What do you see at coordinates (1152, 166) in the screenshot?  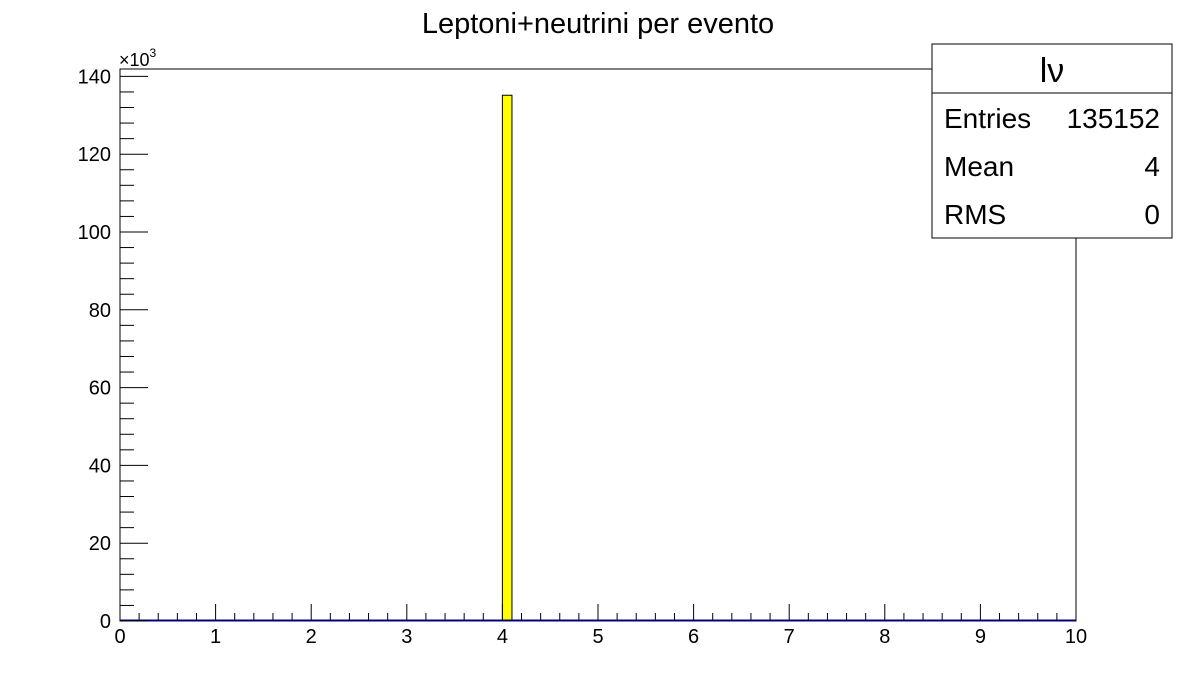 I see `stats-mean-value: 4` at bounding box center [1152, 166].